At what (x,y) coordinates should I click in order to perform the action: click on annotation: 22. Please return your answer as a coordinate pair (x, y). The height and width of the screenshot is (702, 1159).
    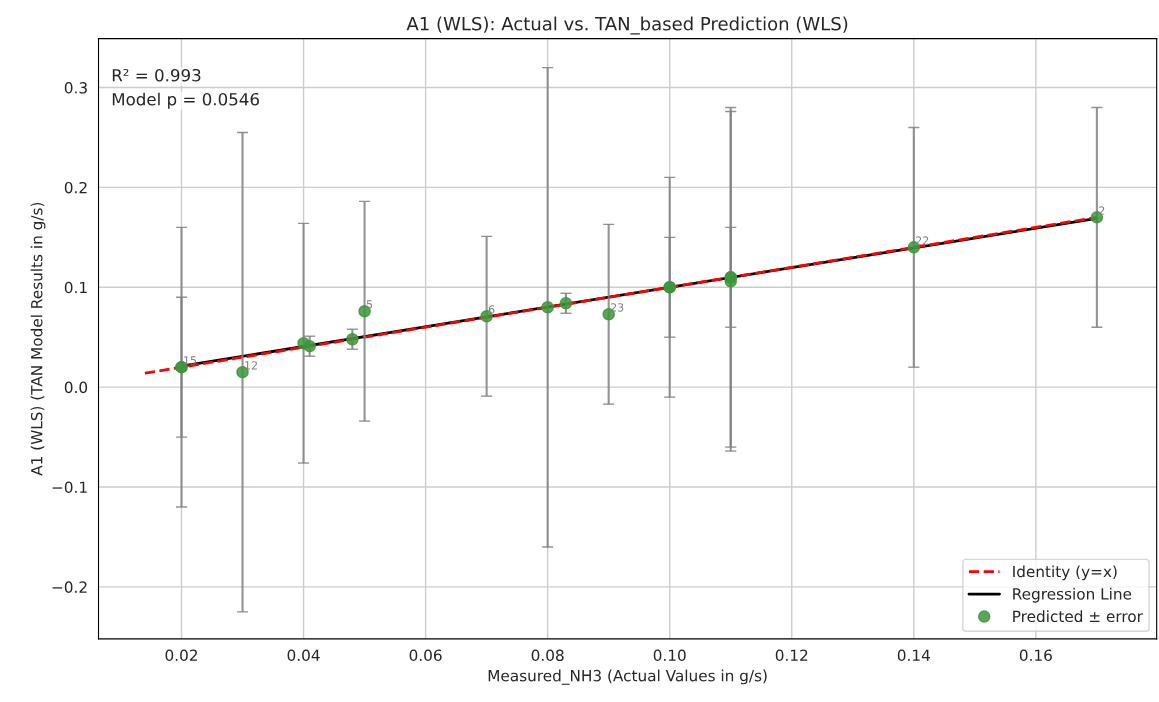
    Looking at the image, I should click on (922, 240).